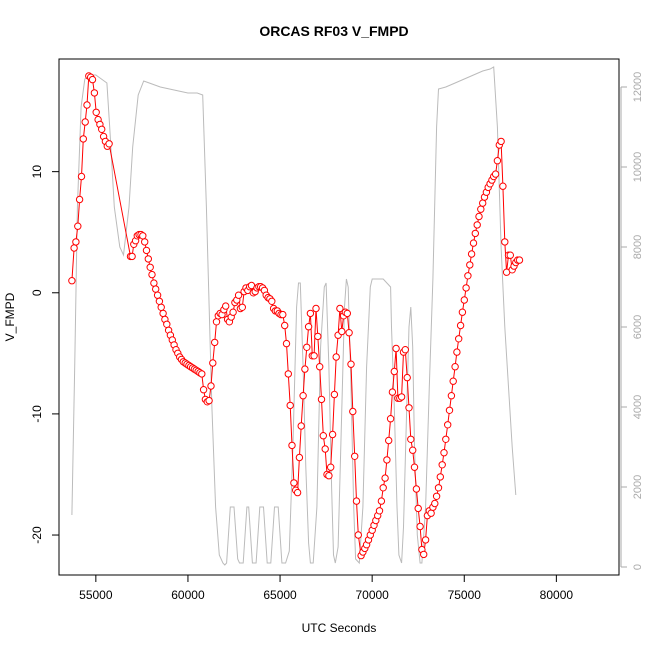 This screenshot has width=650, height=650. Describe the element at coordinates (37, 535) in the screenshot. I see `y-tick-label-0: -20` at that location.